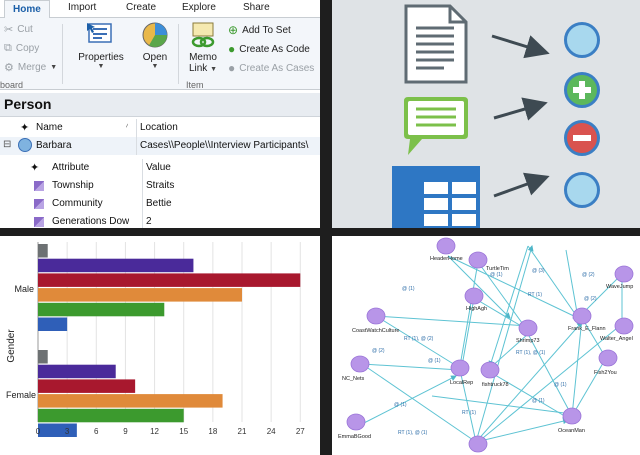  I want to click on tab-import: Import, so click(82, 7).